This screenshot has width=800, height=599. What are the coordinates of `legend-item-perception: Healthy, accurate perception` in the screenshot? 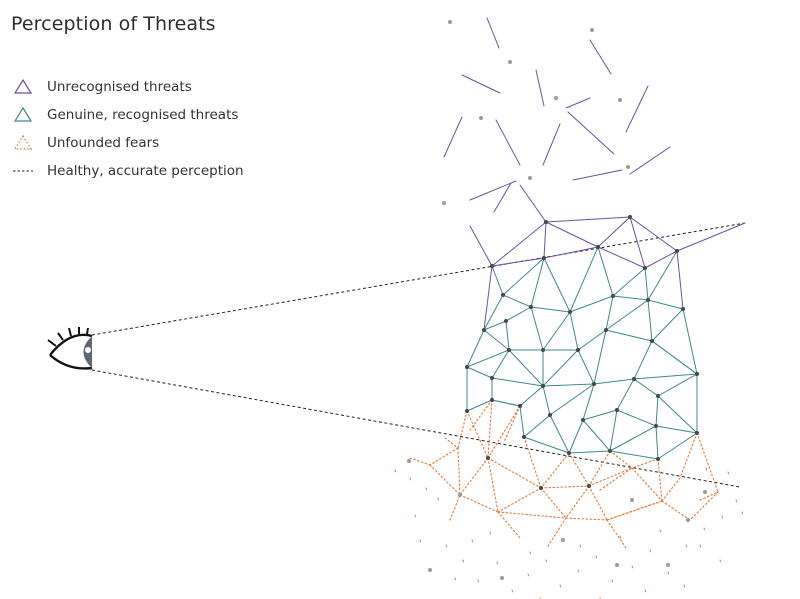 It's located at (127, 171).